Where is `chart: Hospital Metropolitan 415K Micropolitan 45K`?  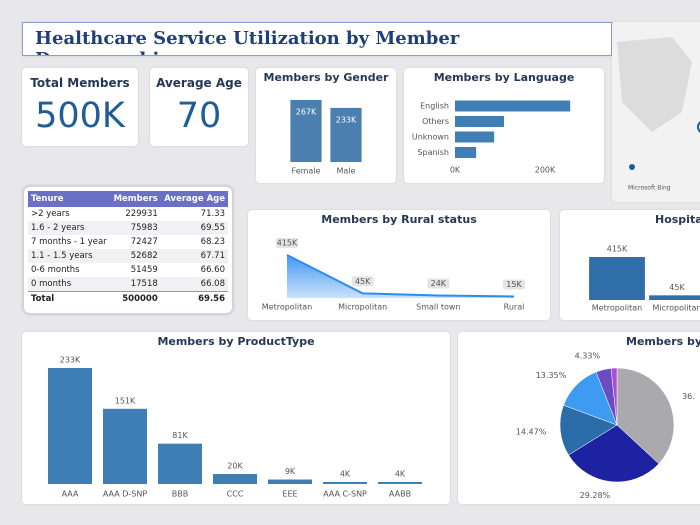 chart: Hospital Metropolitan 415K Micropolitan 45K is located at coordinates (644, 263).